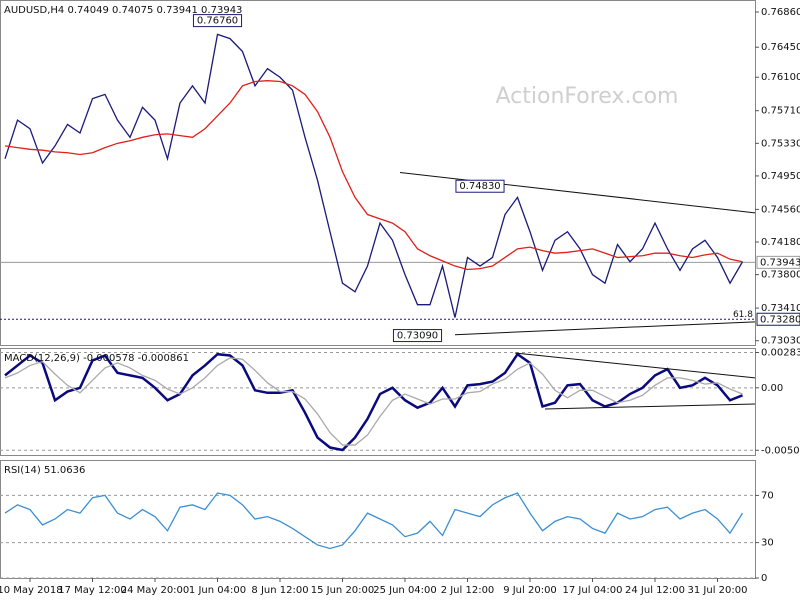  I want to click on y-tick-label: 0.74560, so click(780, 209).